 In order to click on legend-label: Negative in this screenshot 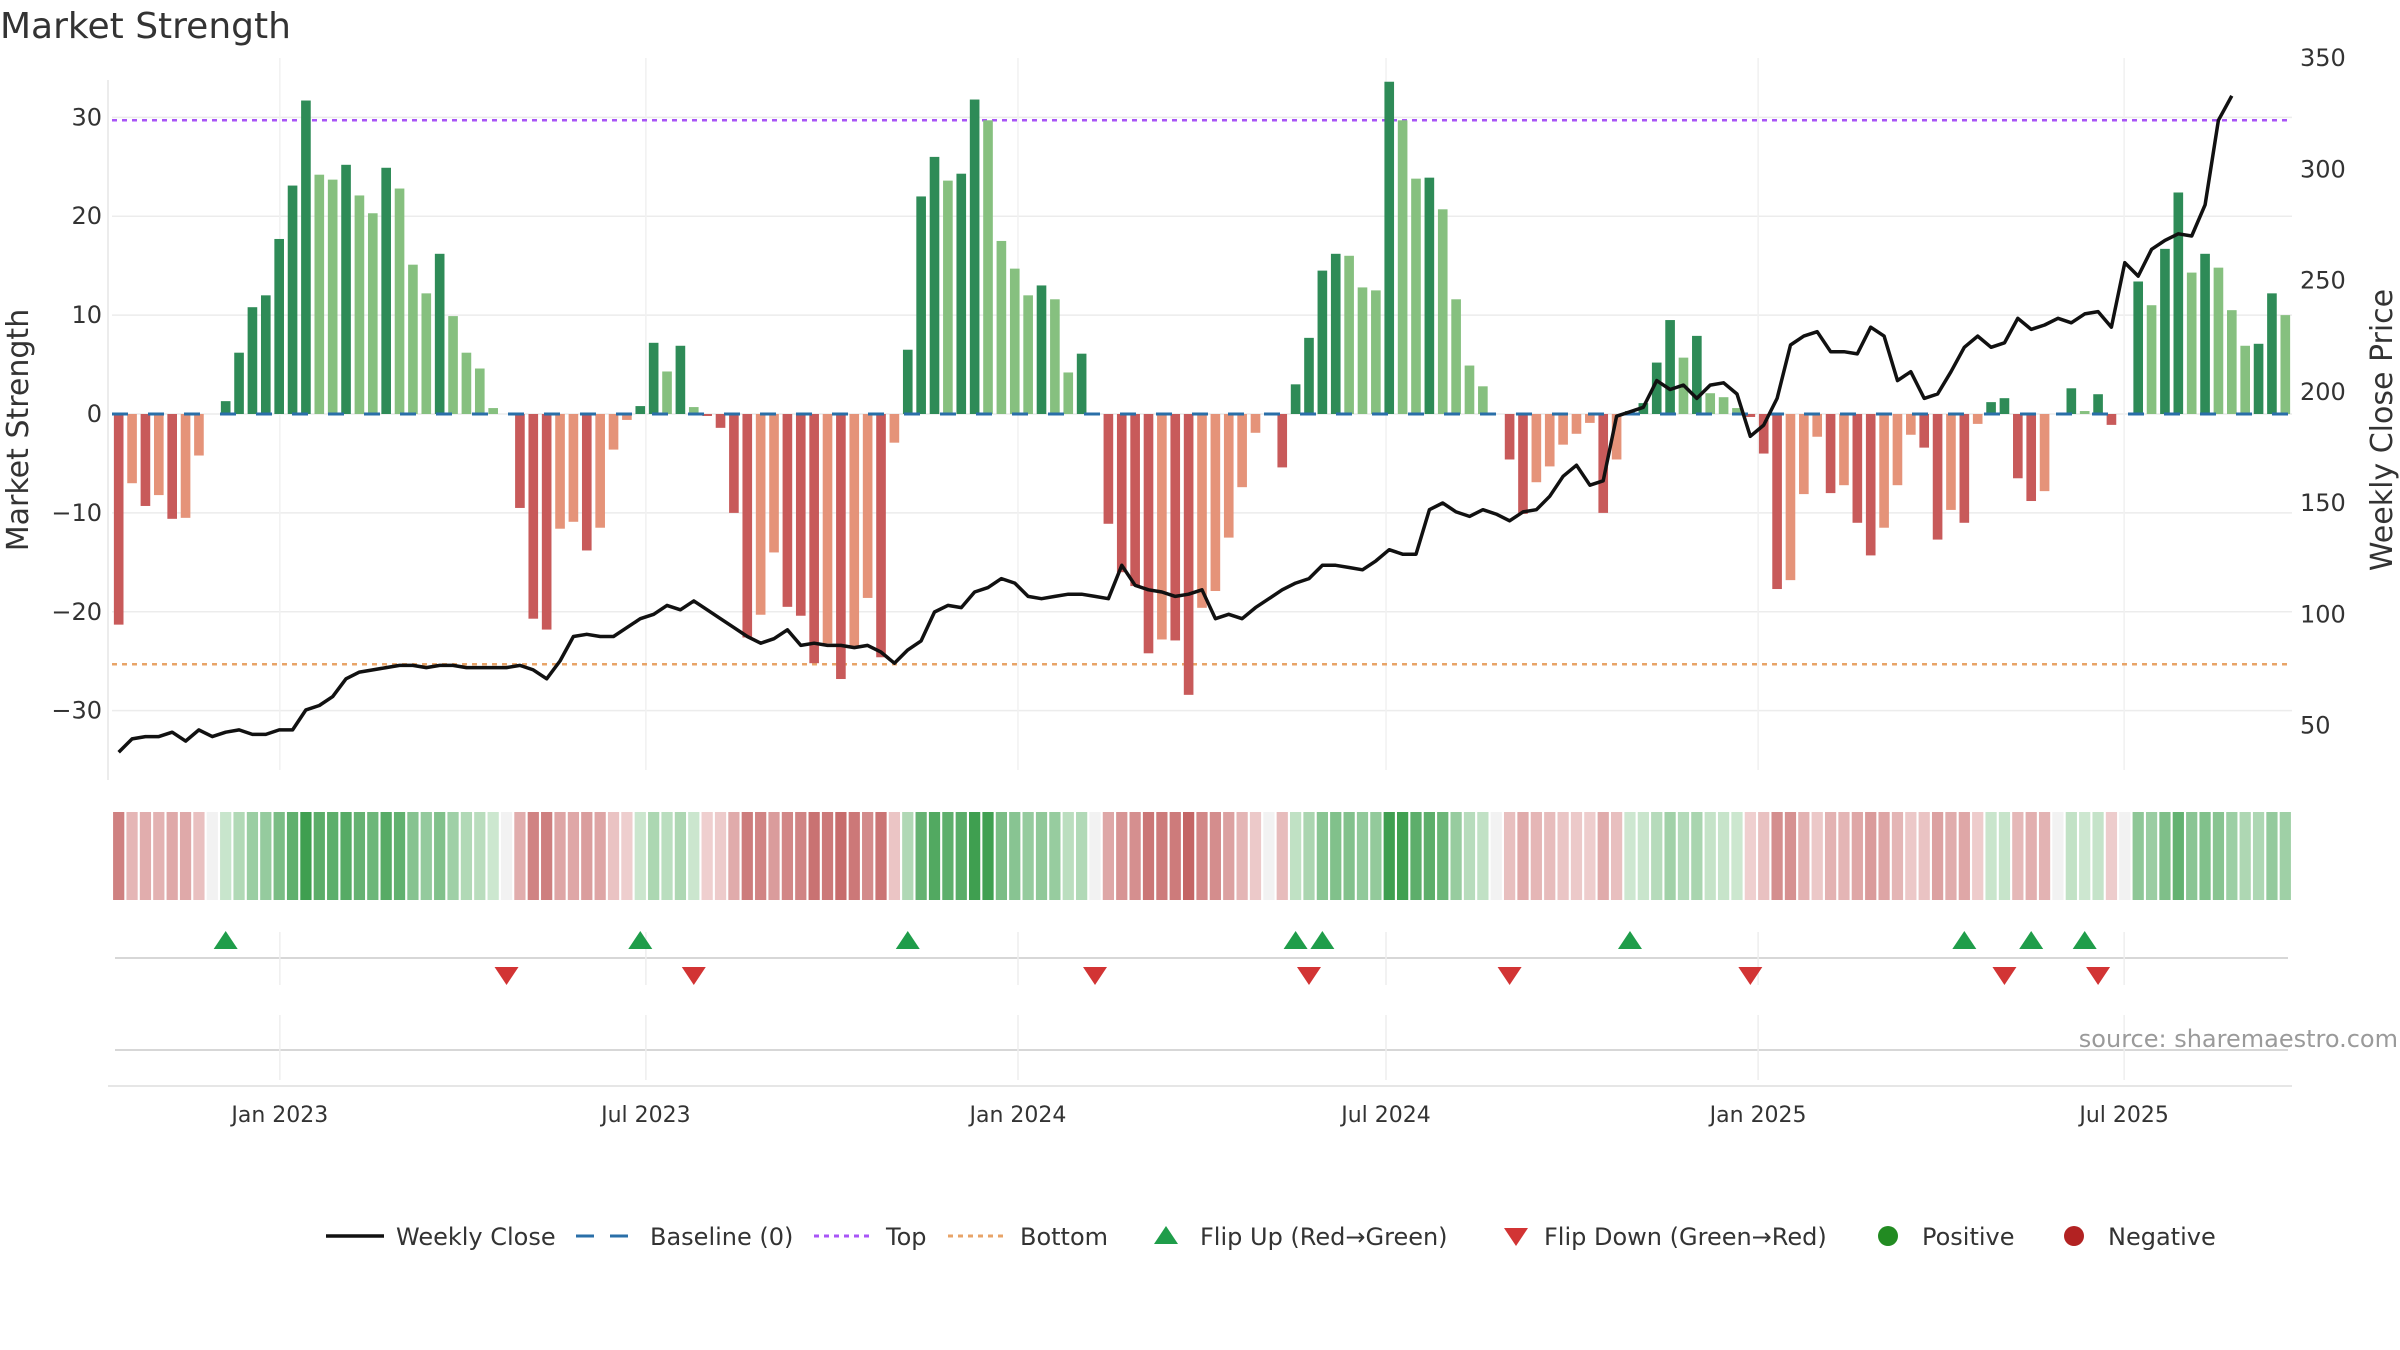, I will do `click(2162, 1237)`.